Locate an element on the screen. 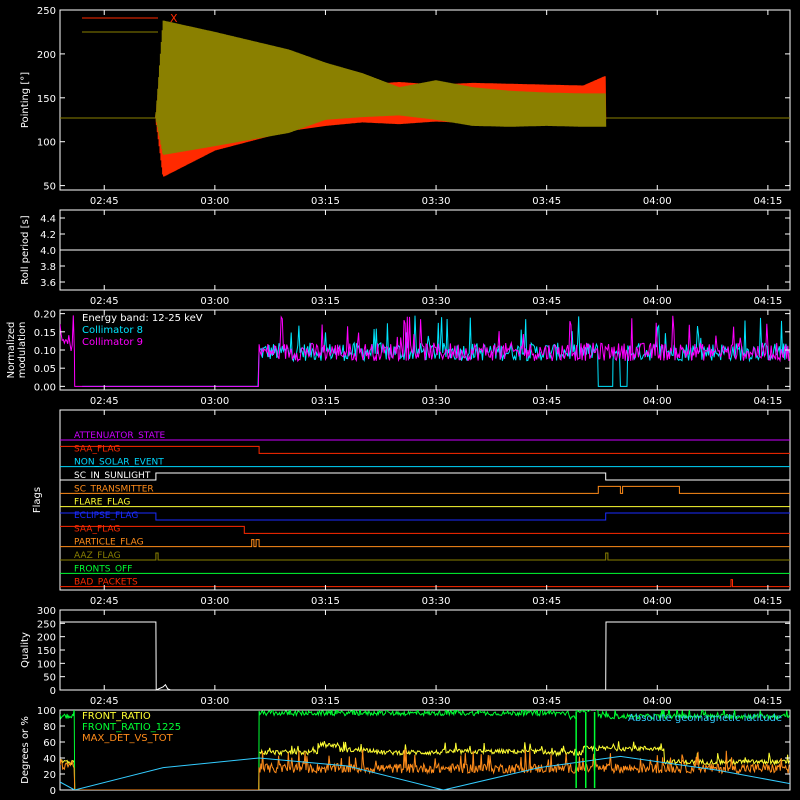 The height and width of the screenshot is (800, 800). flag-label: ATTENUATOR_STATE is located at coordinates (120, 436).